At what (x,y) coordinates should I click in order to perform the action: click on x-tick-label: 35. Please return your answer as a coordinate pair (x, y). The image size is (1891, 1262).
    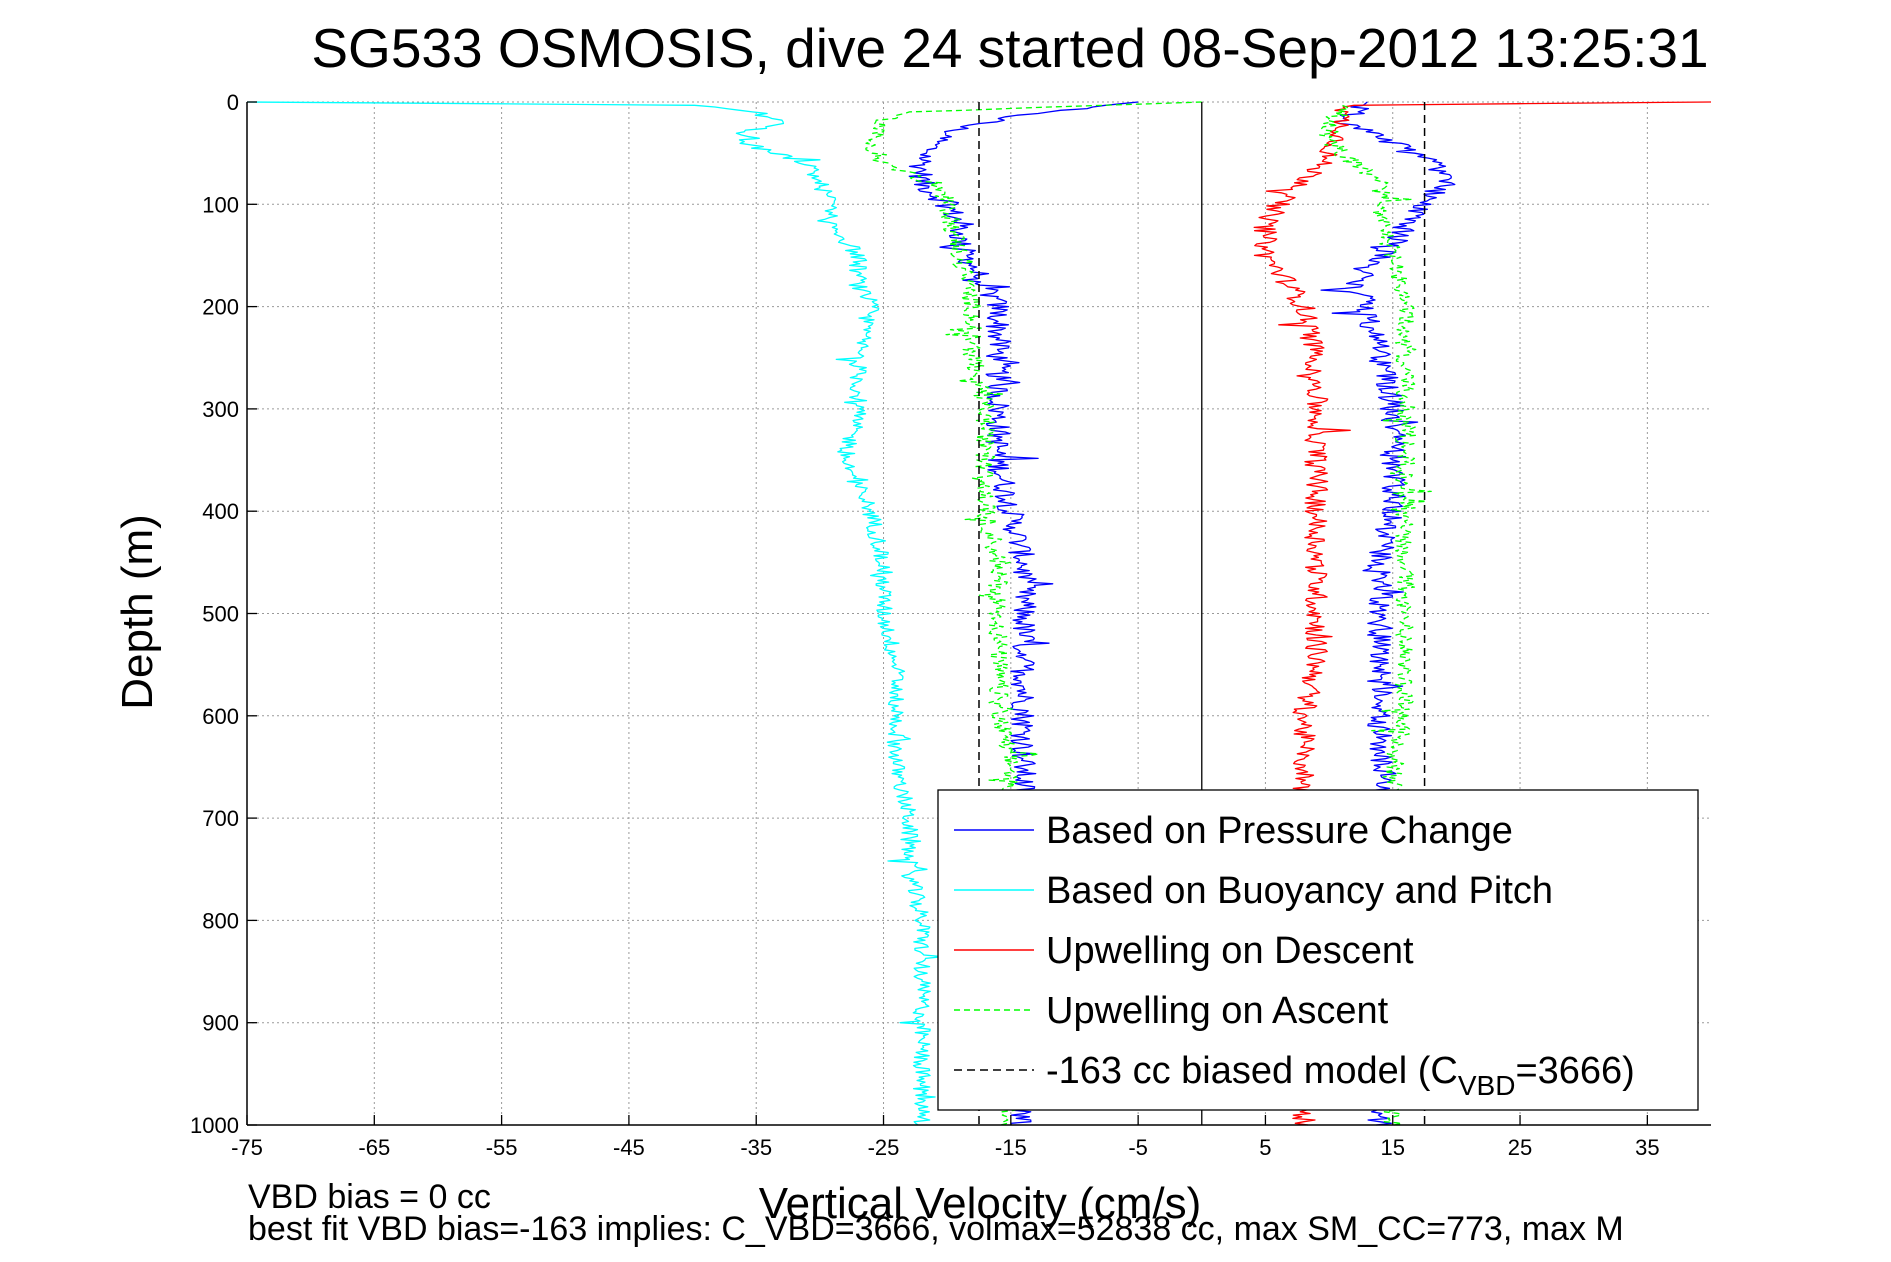
    Looking at the image, I should click on (1647, 1147).